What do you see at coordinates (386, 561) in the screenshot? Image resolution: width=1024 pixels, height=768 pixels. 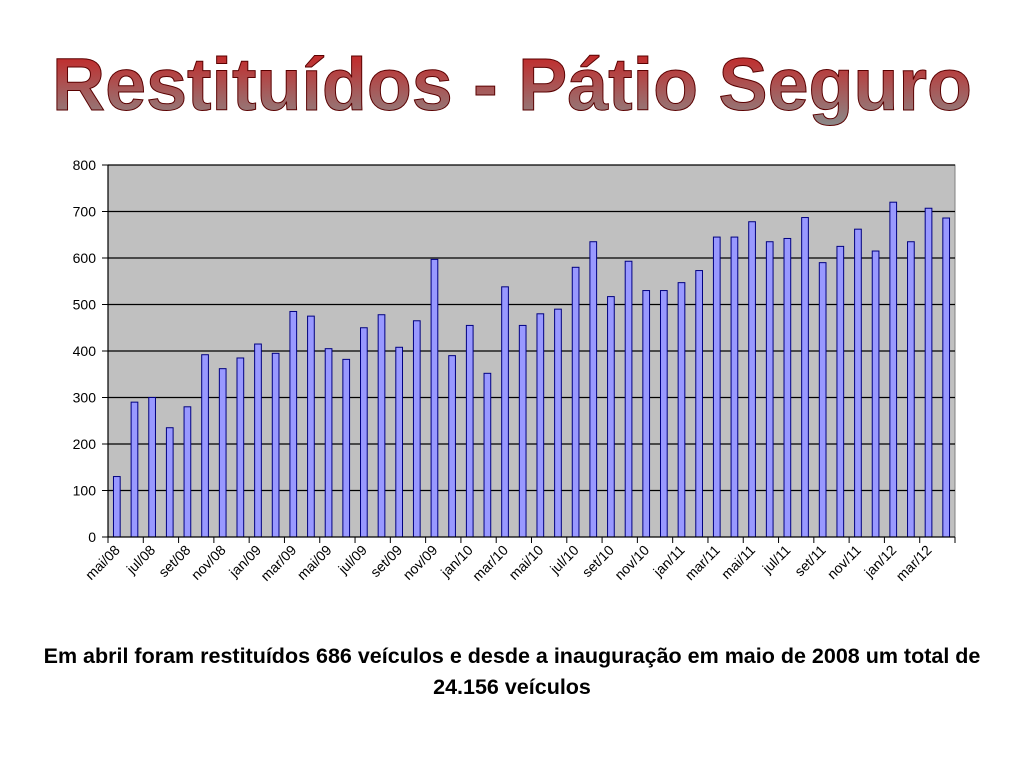 I see `x-tick-label: set/09` at bounding box center [386, 561].